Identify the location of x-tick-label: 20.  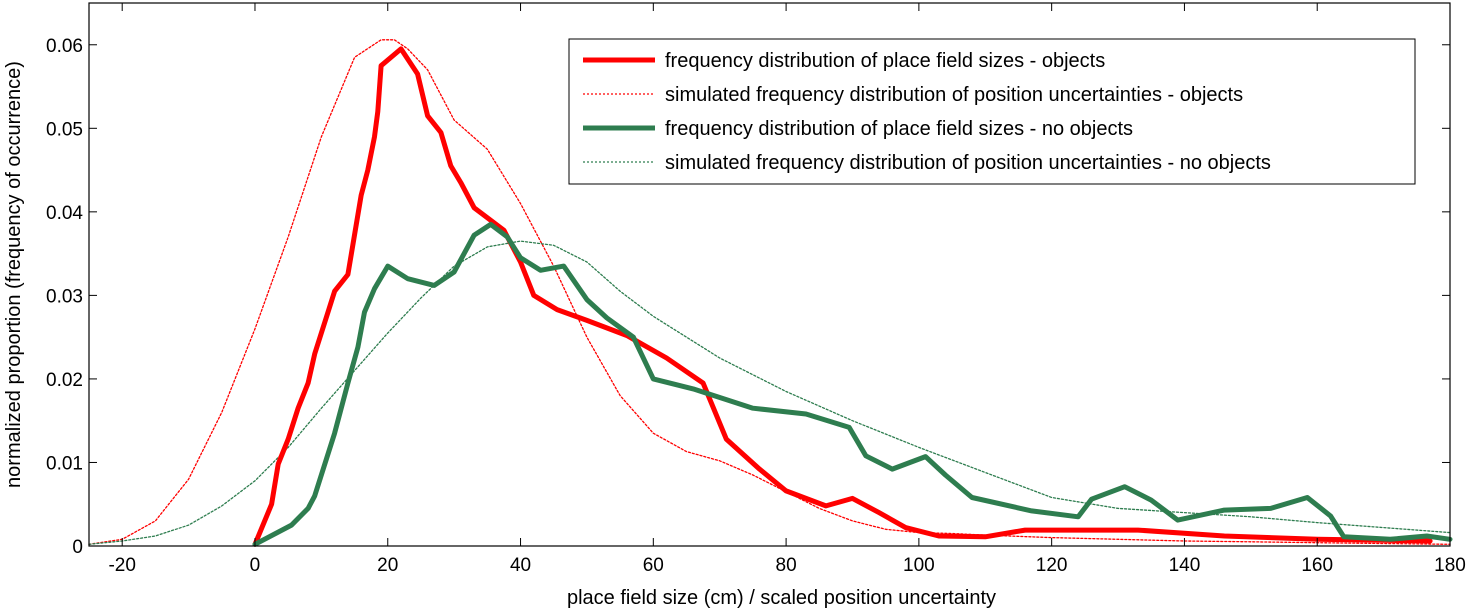
(387, 565).